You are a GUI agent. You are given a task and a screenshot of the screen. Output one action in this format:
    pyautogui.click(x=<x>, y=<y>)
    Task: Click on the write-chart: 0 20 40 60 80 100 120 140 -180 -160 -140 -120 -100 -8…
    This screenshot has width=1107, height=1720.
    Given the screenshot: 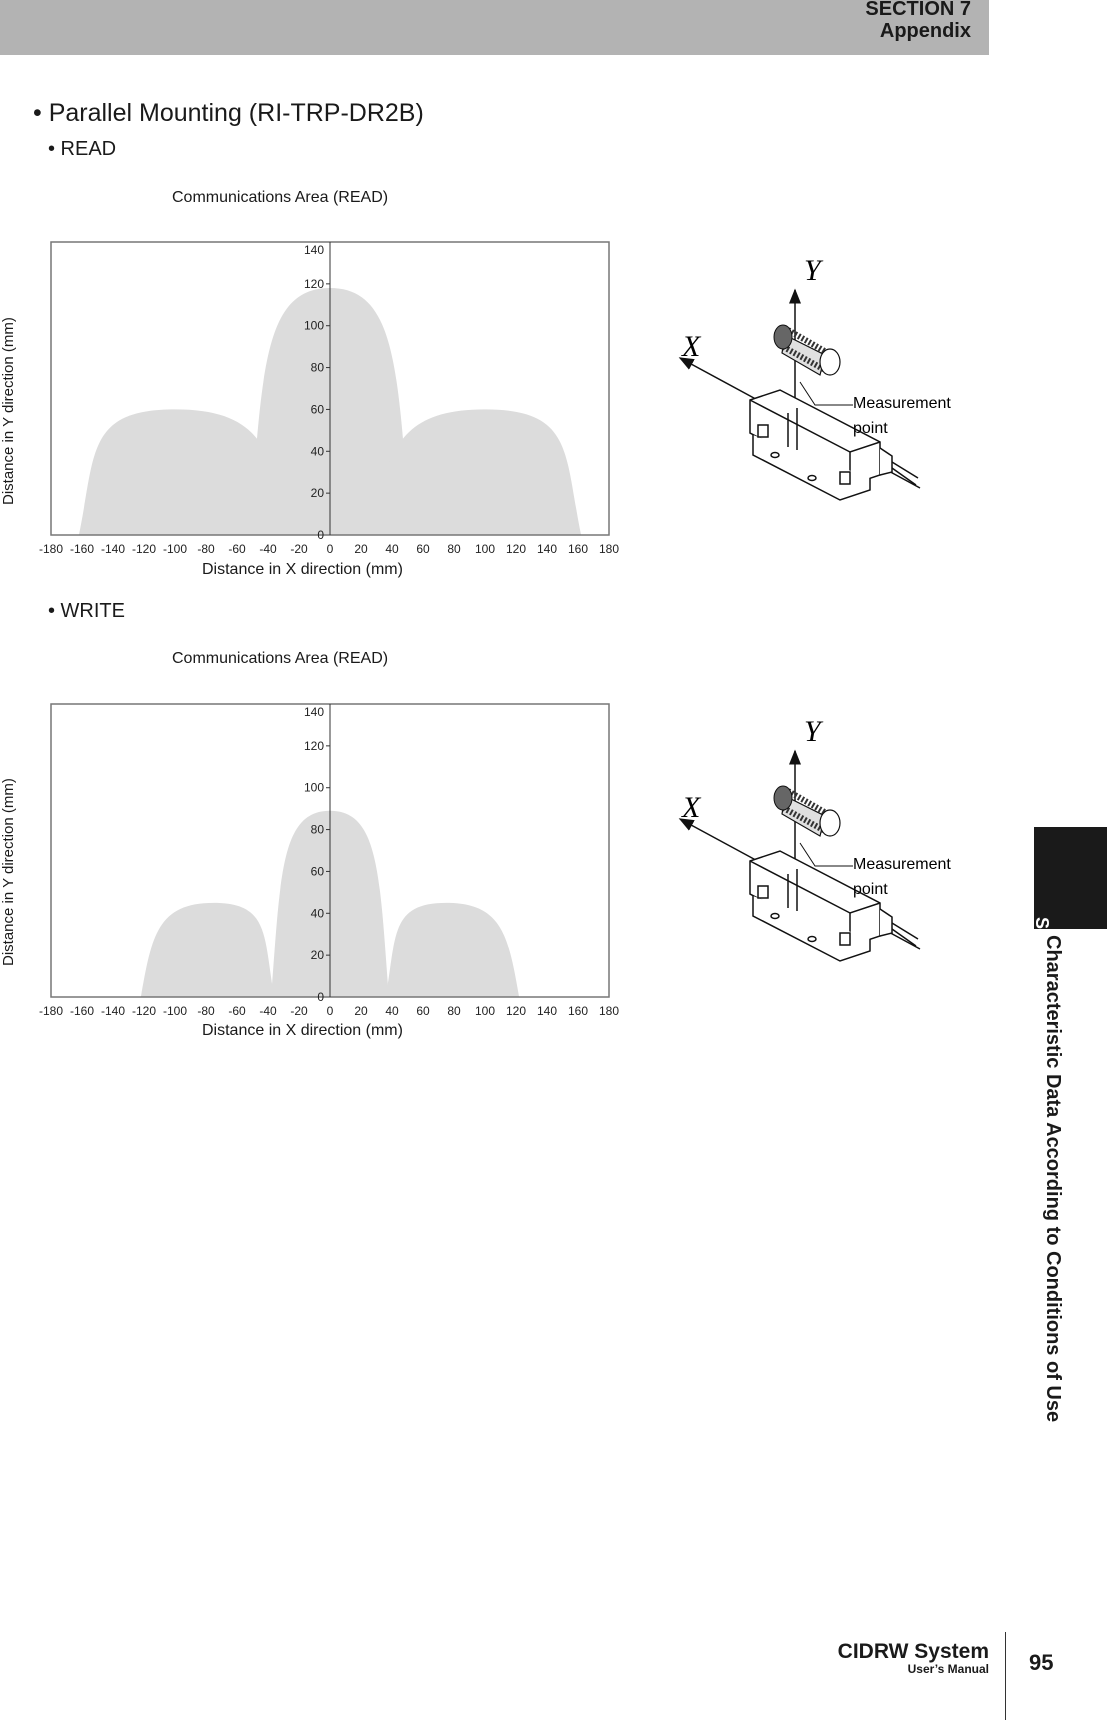 What is the action you would take?
    pyautogui.click(x=320, y=864)
    